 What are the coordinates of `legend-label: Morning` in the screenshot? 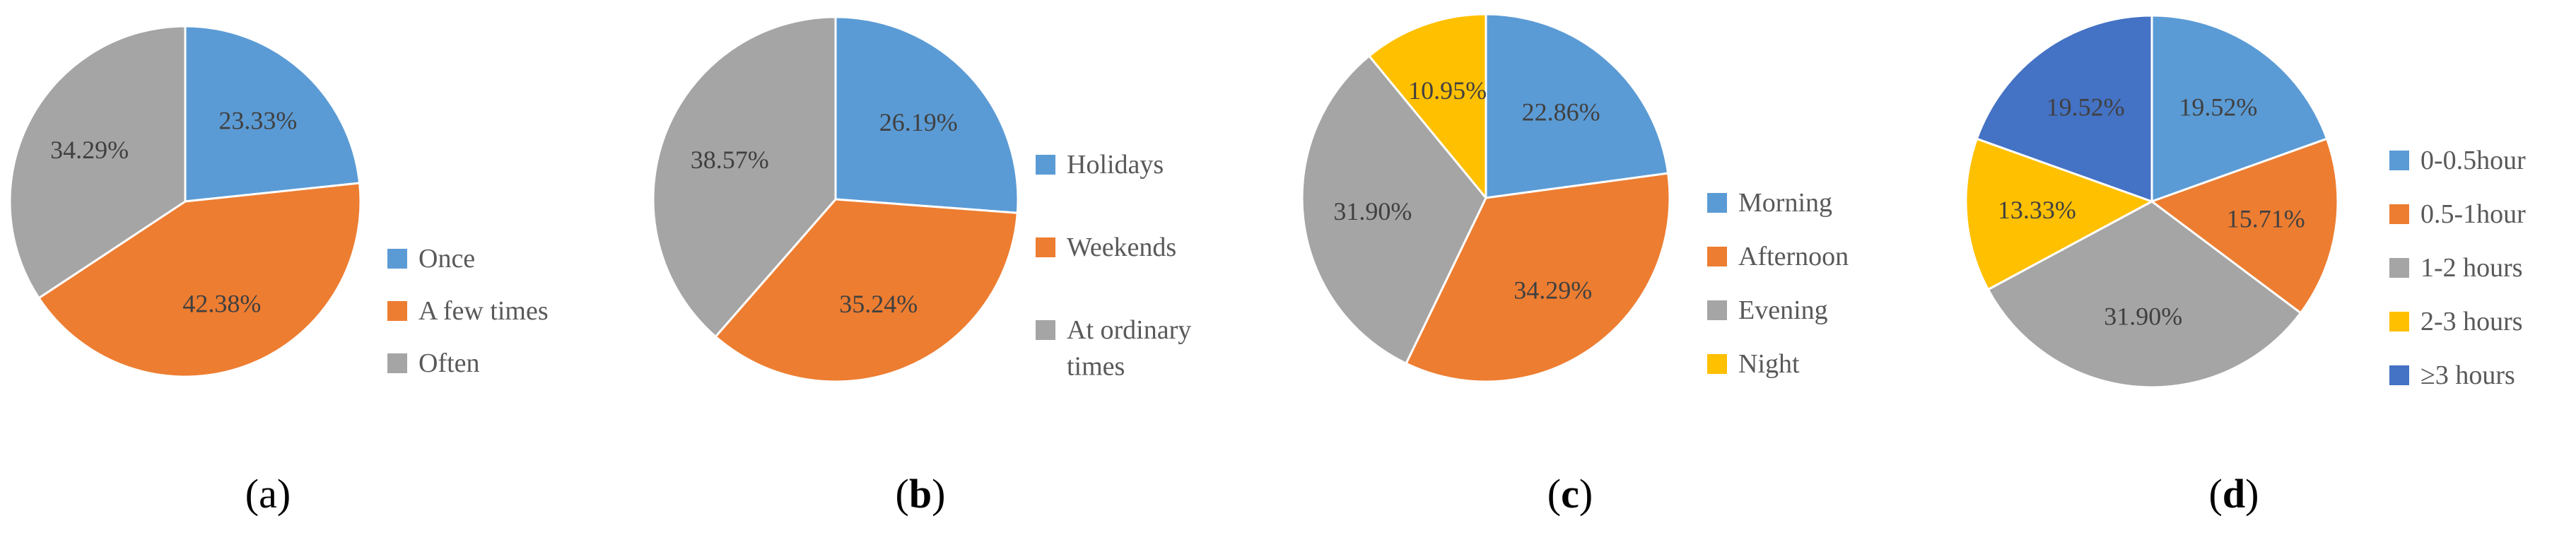 It's located at (1785, 203).